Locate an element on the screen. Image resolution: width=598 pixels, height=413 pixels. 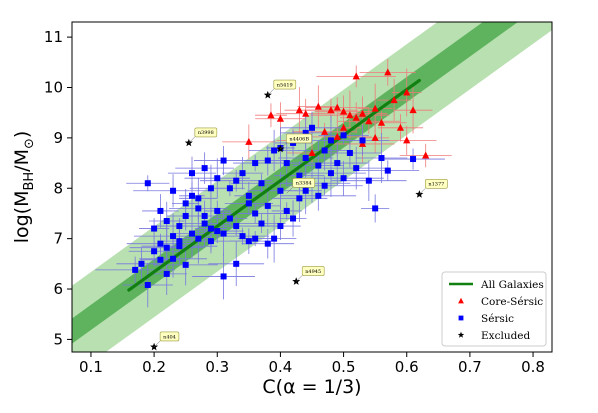
y-axis-label-slash: /M is located at coordinates (22, 160).